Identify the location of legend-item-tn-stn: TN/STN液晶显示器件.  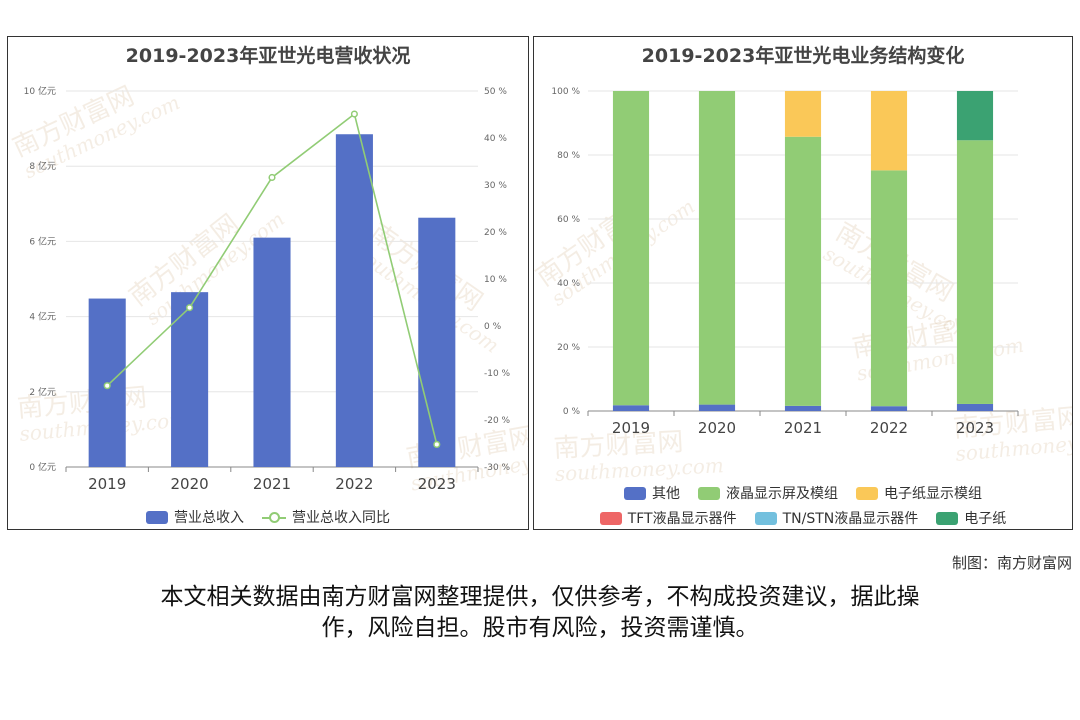
(836, 518).